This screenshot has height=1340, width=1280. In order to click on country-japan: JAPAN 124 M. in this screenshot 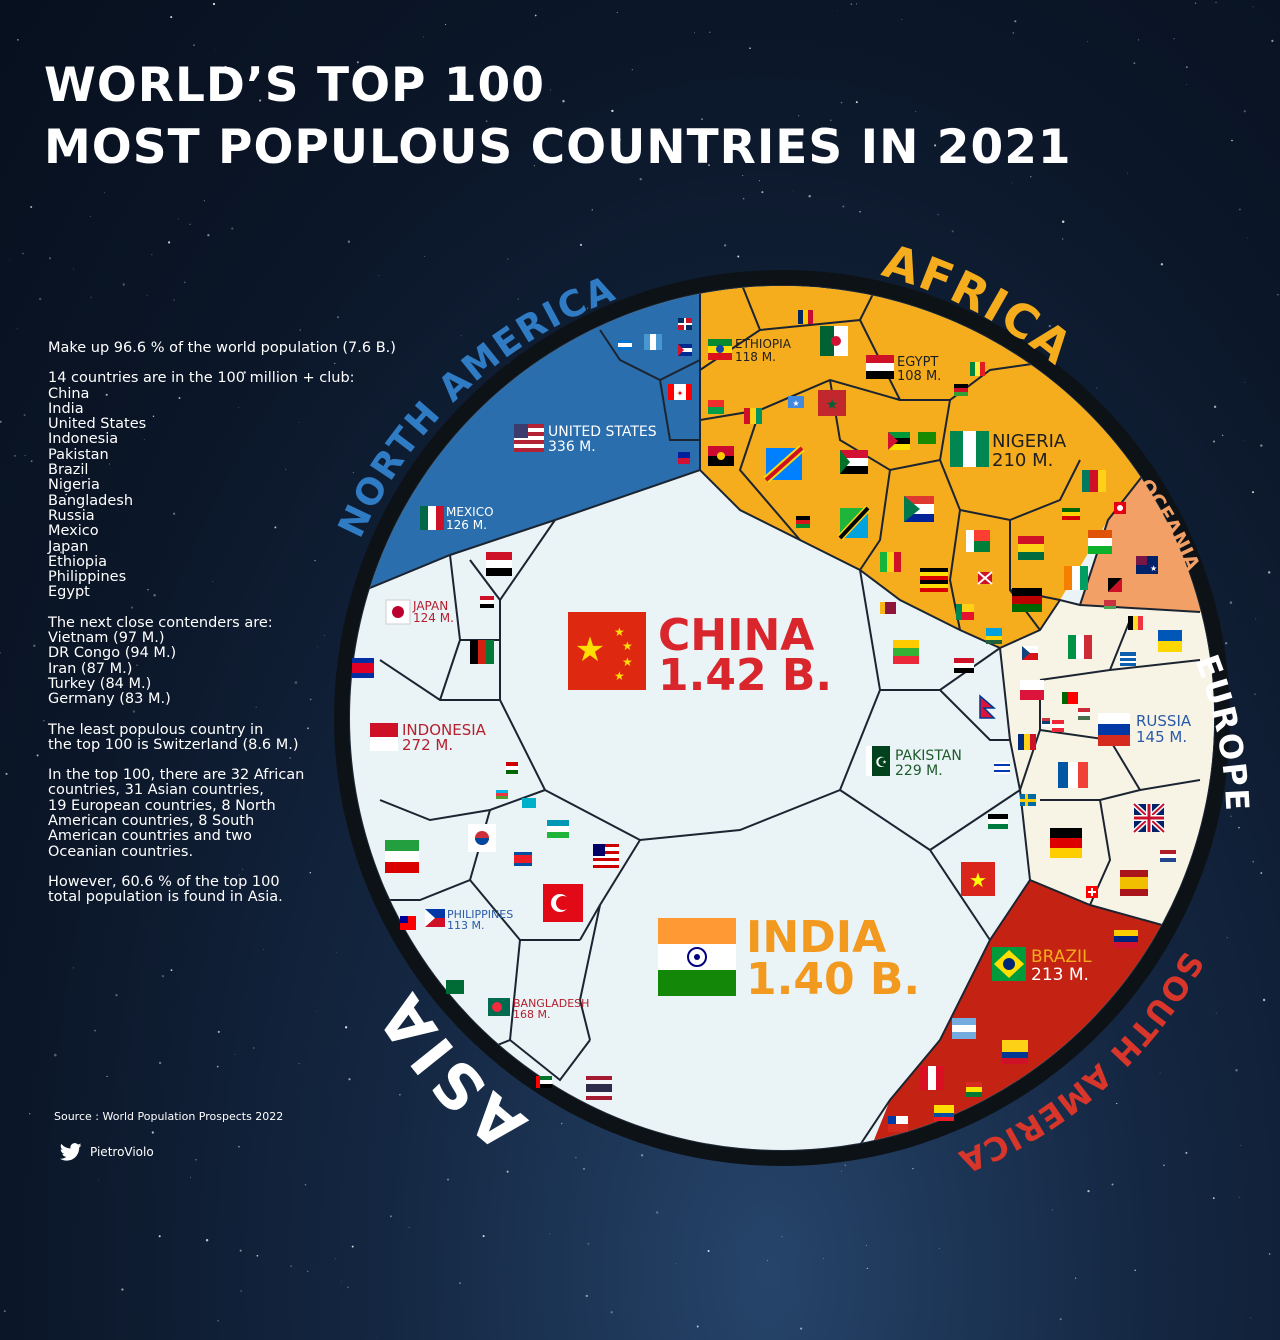, I will do `click(420, 612)`.